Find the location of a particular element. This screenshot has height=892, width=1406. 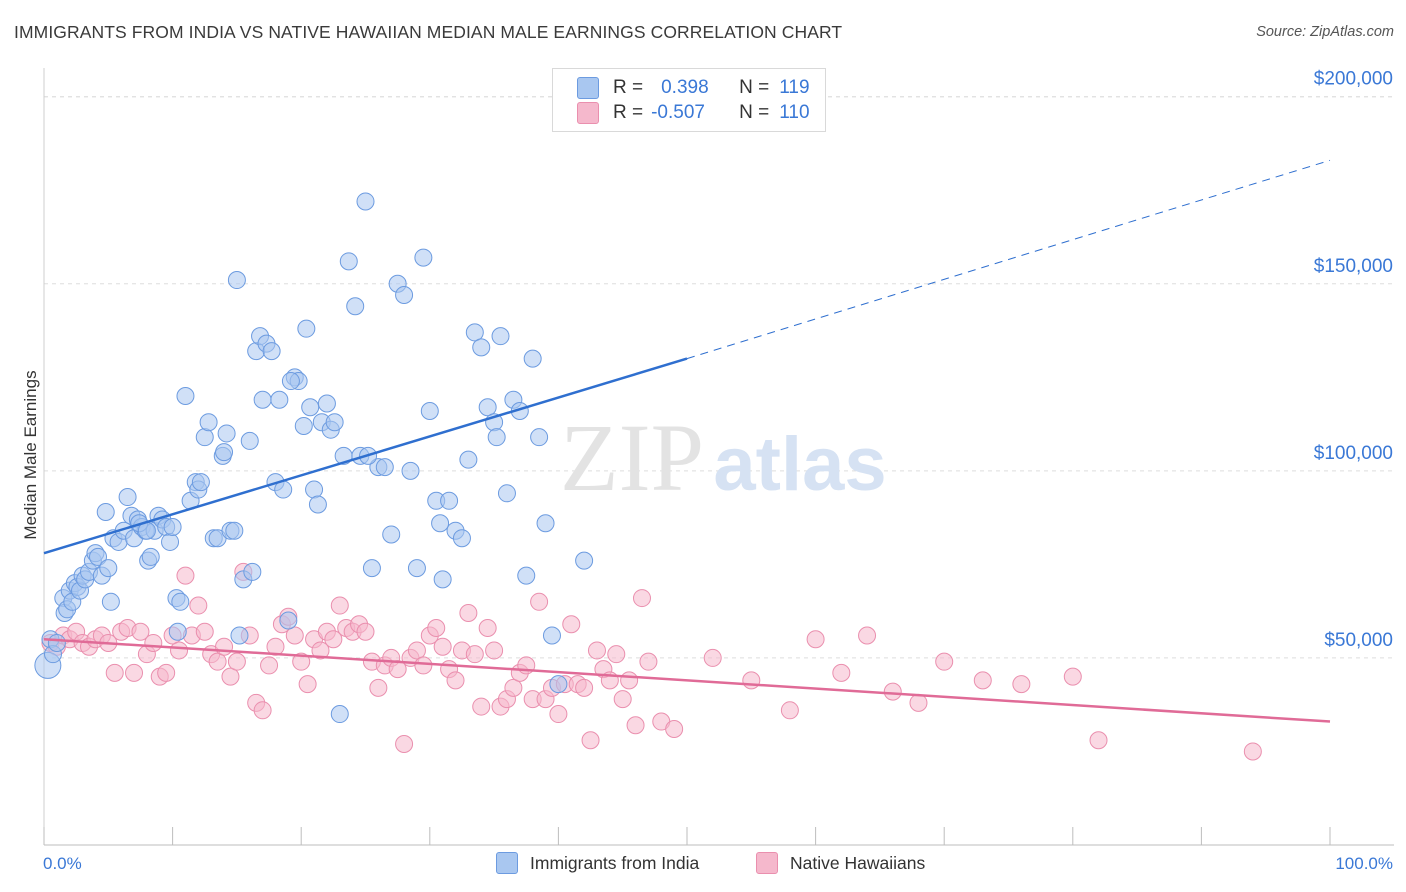

y-tick-label: $150,000 is located at coordinates (1353, 266).